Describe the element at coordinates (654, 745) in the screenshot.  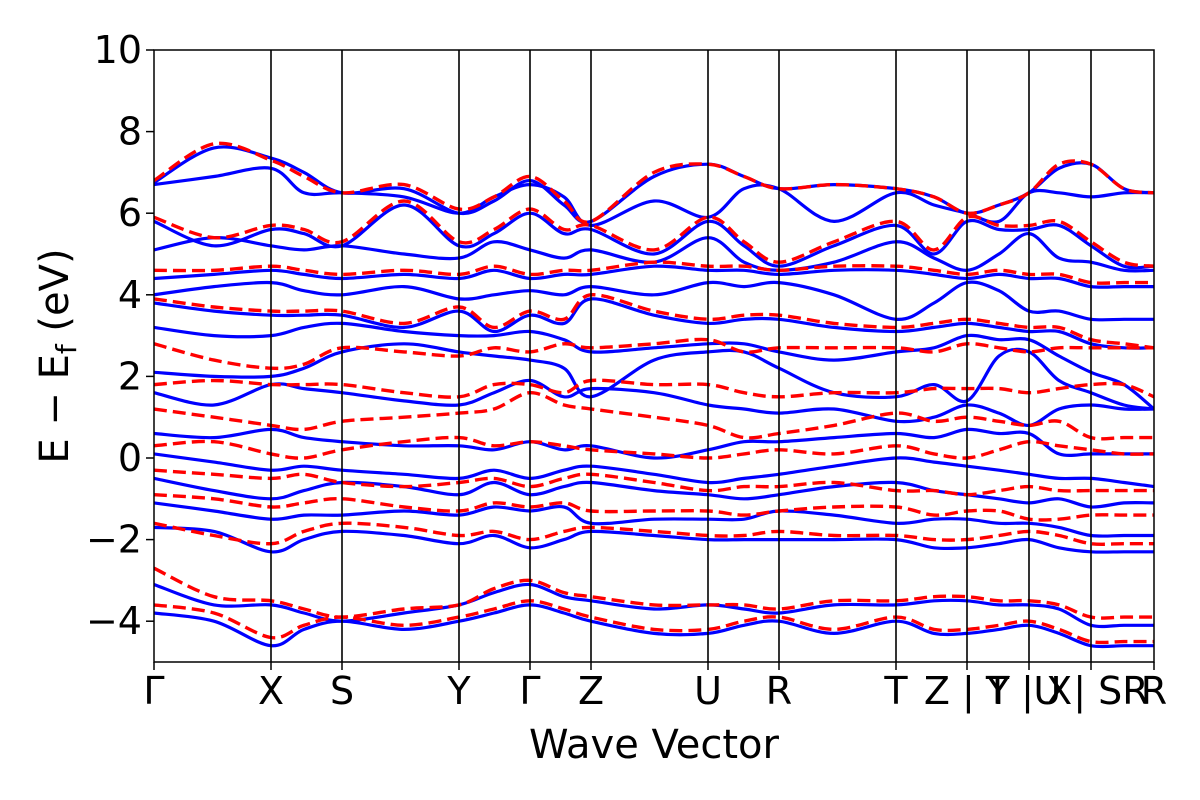
I see `x-axis-label: Wave Vector` at that location.